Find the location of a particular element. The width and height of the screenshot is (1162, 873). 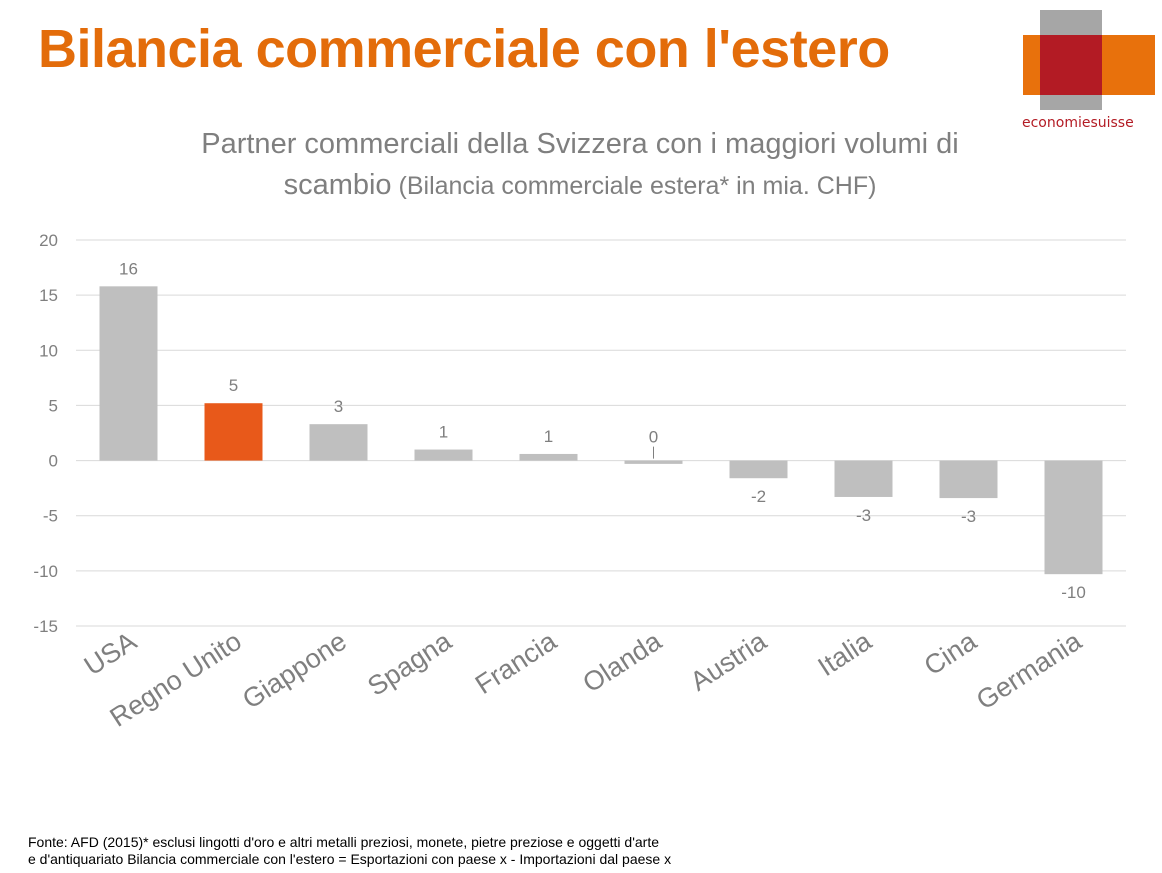

y-tick-label: 0 is located at coordinates (53, 461).